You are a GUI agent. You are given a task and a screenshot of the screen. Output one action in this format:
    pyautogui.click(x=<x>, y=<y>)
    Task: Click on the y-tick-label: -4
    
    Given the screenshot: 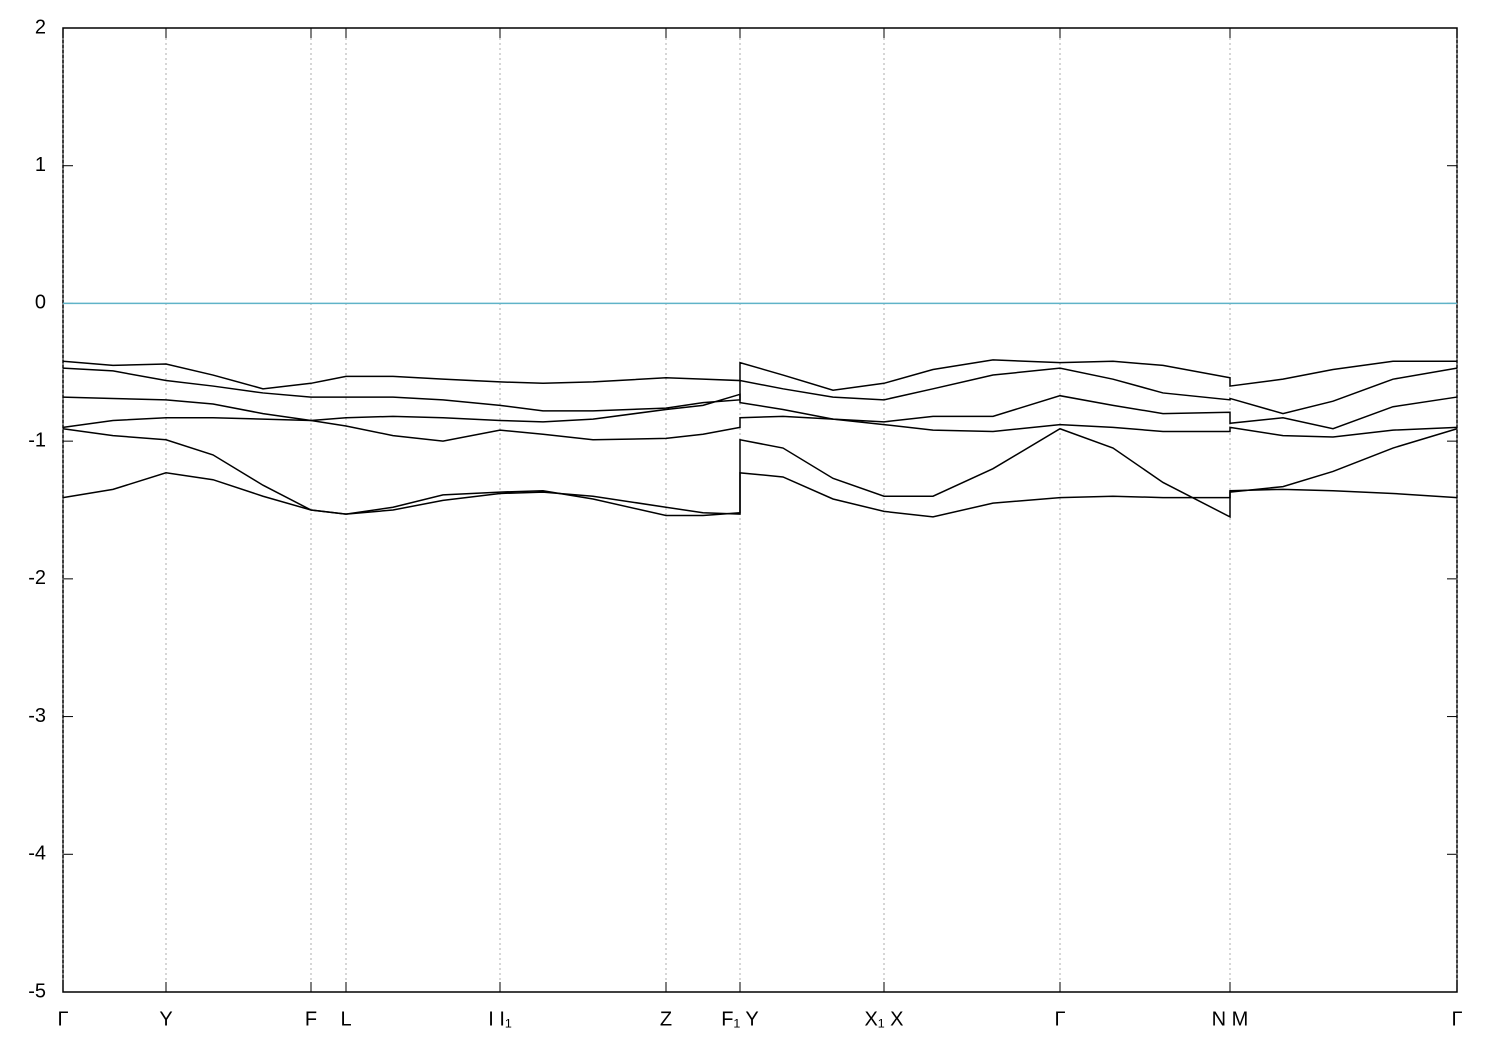 What is the action you would take?
    pyautogui.click(x=37, y=854)
    